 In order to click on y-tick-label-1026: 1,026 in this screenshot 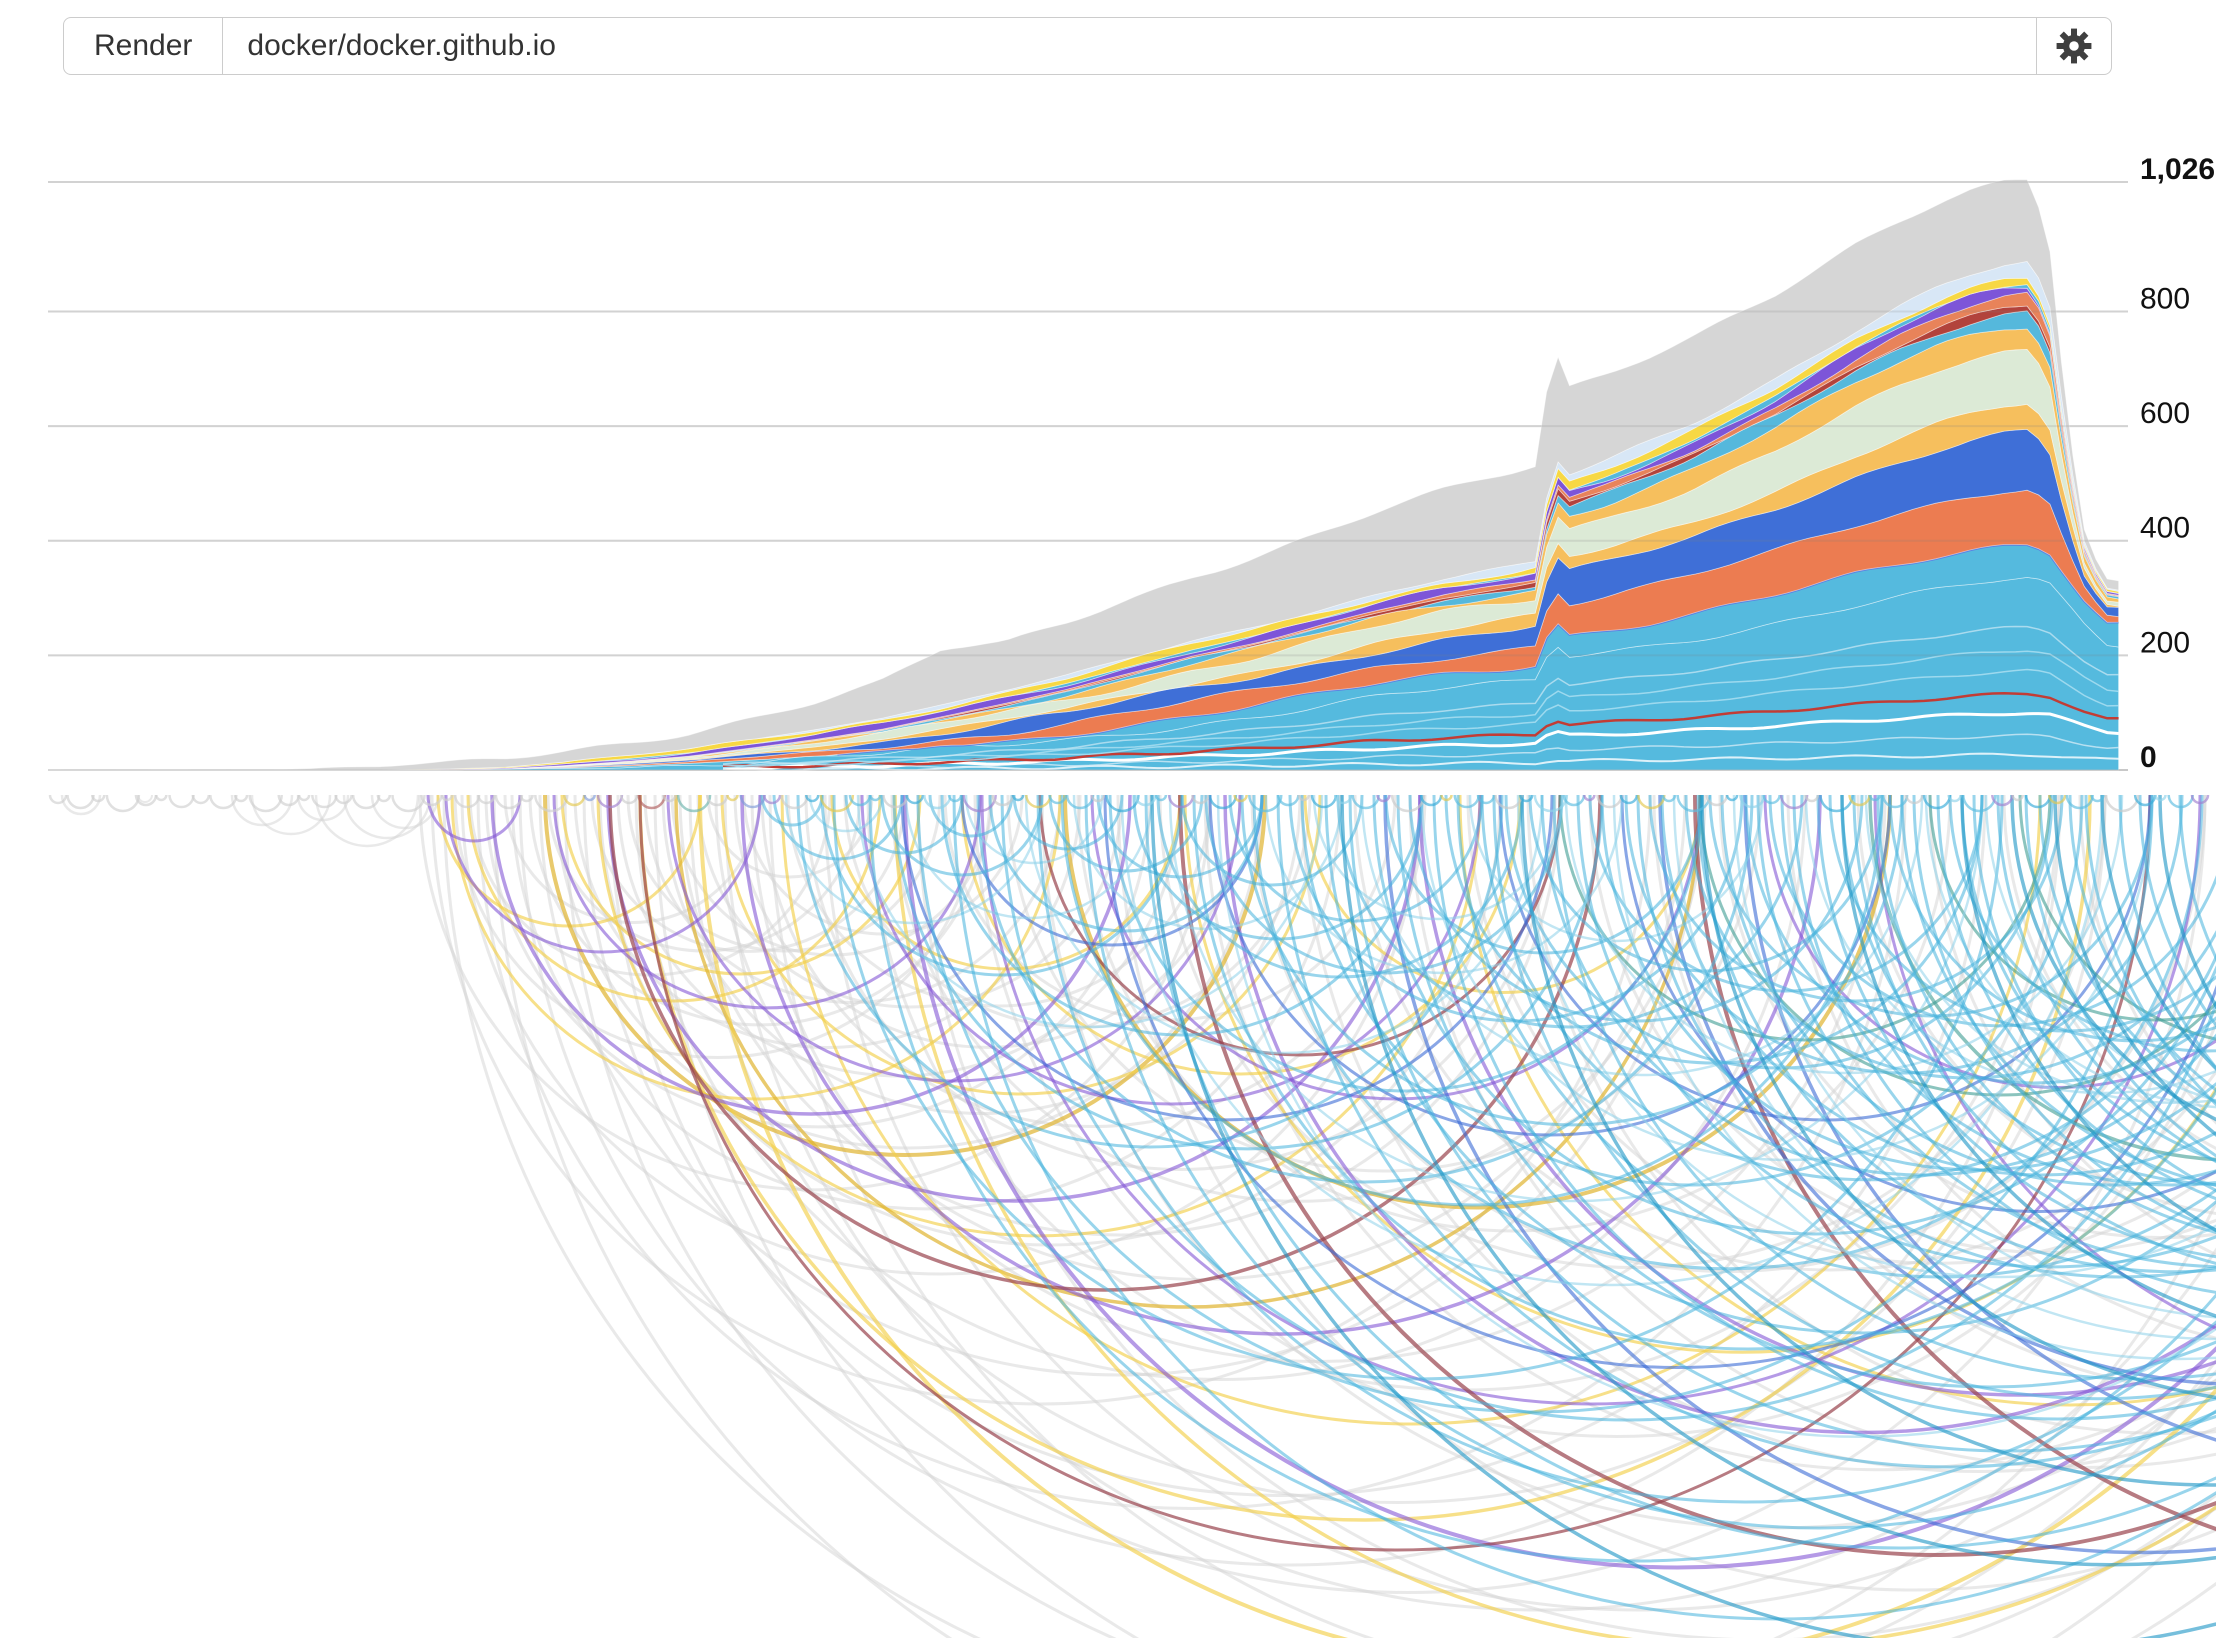, I will do `click(2177, 169)`.